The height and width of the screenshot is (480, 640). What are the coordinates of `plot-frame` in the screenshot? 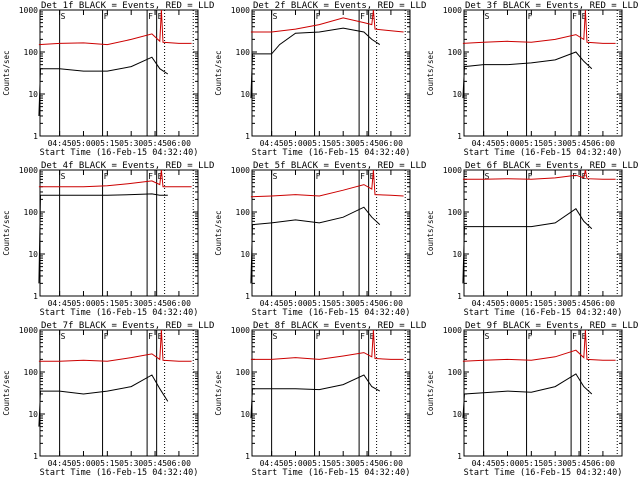 It's located at (543, 393).